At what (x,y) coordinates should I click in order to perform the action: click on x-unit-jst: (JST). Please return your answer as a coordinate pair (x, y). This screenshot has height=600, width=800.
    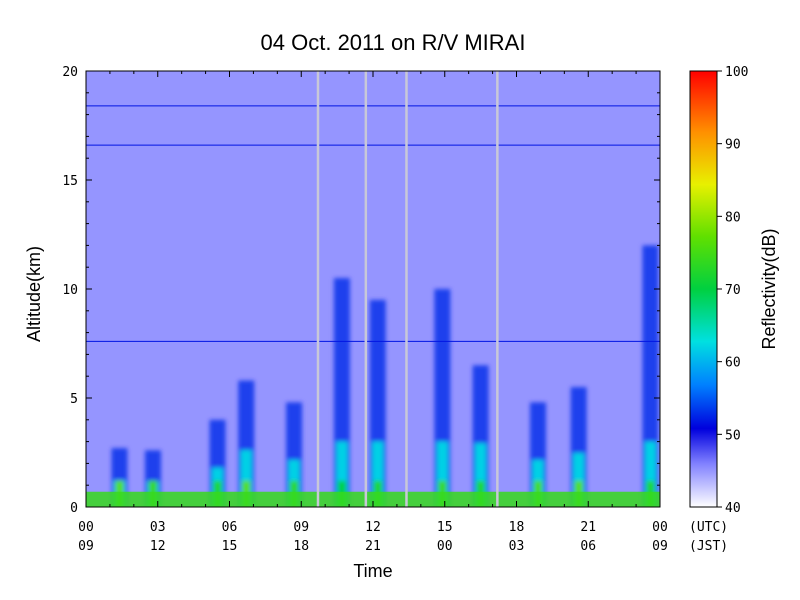
    Looking at the image, I should click on (708, 546).